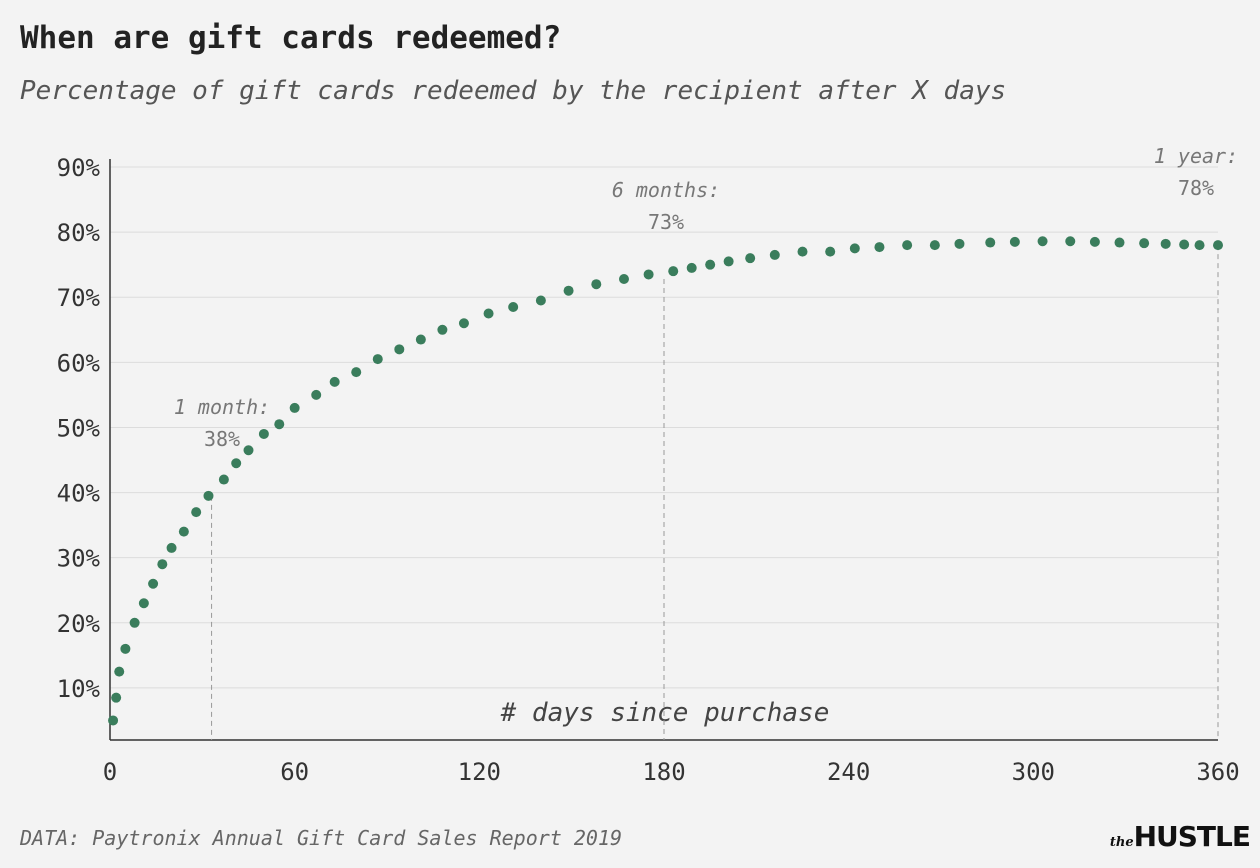 The height and width of the screenshot is (868, 1260). What do you see at coordinates (79, 689) in the screenshot?
I see `y-tick-label: 10%` at bounding box center [79, 689].